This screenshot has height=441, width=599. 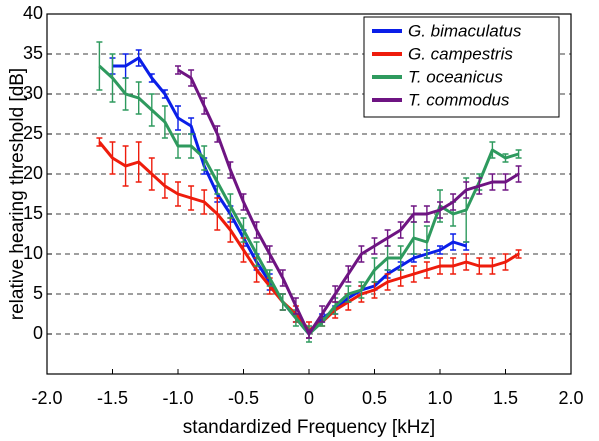 What do you see at coordinates (46, 398) in the screenshot?
I see `x-tick-label: -2.0` at bounding box center [46, 398].